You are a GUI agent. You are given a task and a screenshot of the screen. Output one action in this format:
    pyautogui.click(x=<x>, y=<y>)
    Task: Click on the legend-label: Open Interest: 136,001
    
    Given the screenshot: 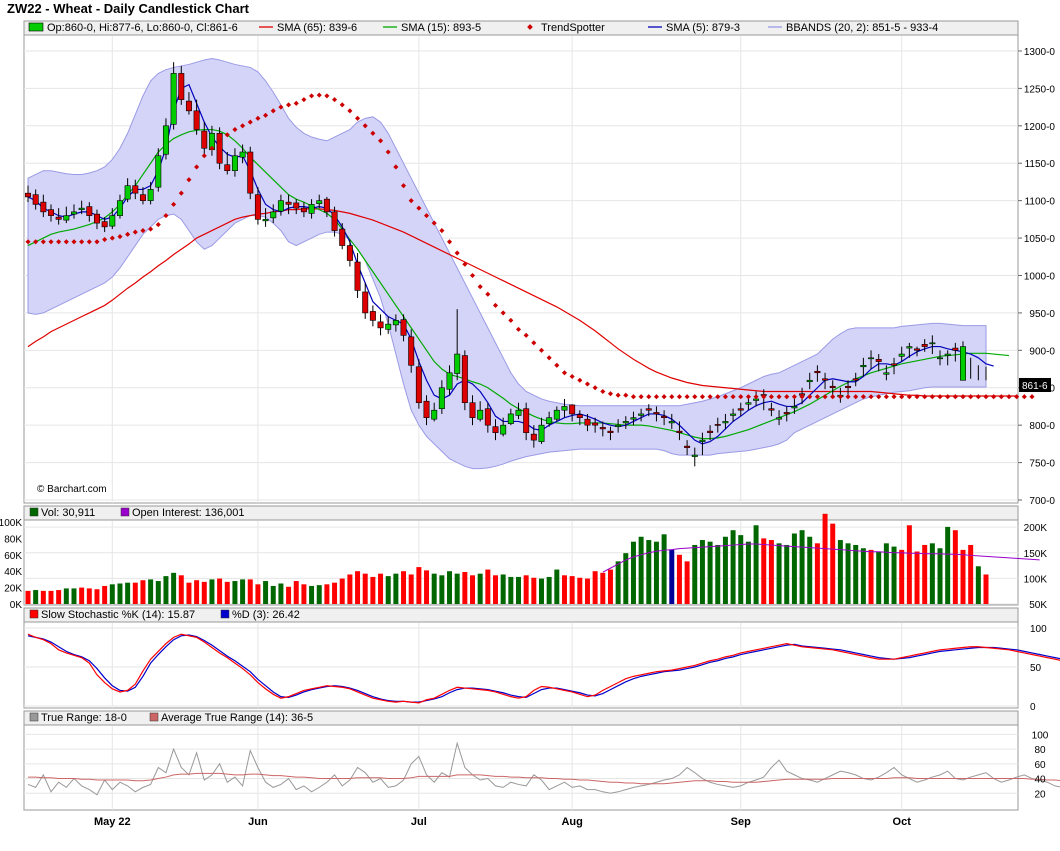 What is the action you would take?
    pyautogui.click(x=188, y=513)
    